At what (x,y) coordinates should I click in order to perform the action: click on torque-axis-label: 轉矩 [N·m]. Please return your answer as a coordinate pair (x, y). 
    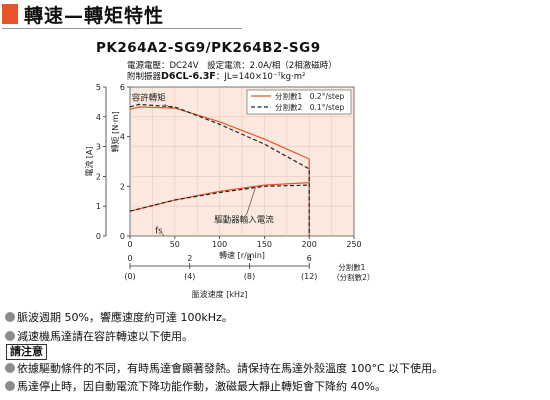
    Looking at the image, I should click on (115, 131).